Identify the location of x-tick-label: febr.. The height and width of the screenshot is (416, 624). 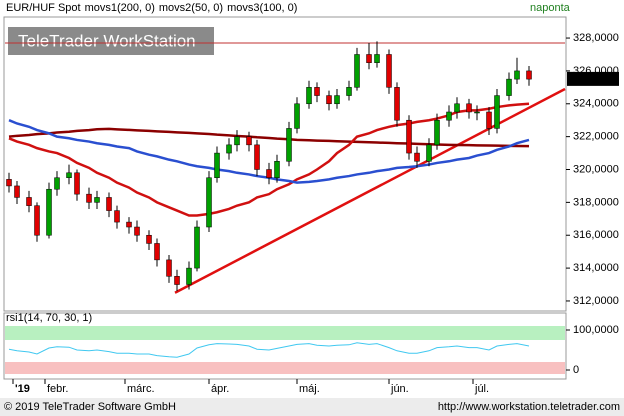
(57, 389).